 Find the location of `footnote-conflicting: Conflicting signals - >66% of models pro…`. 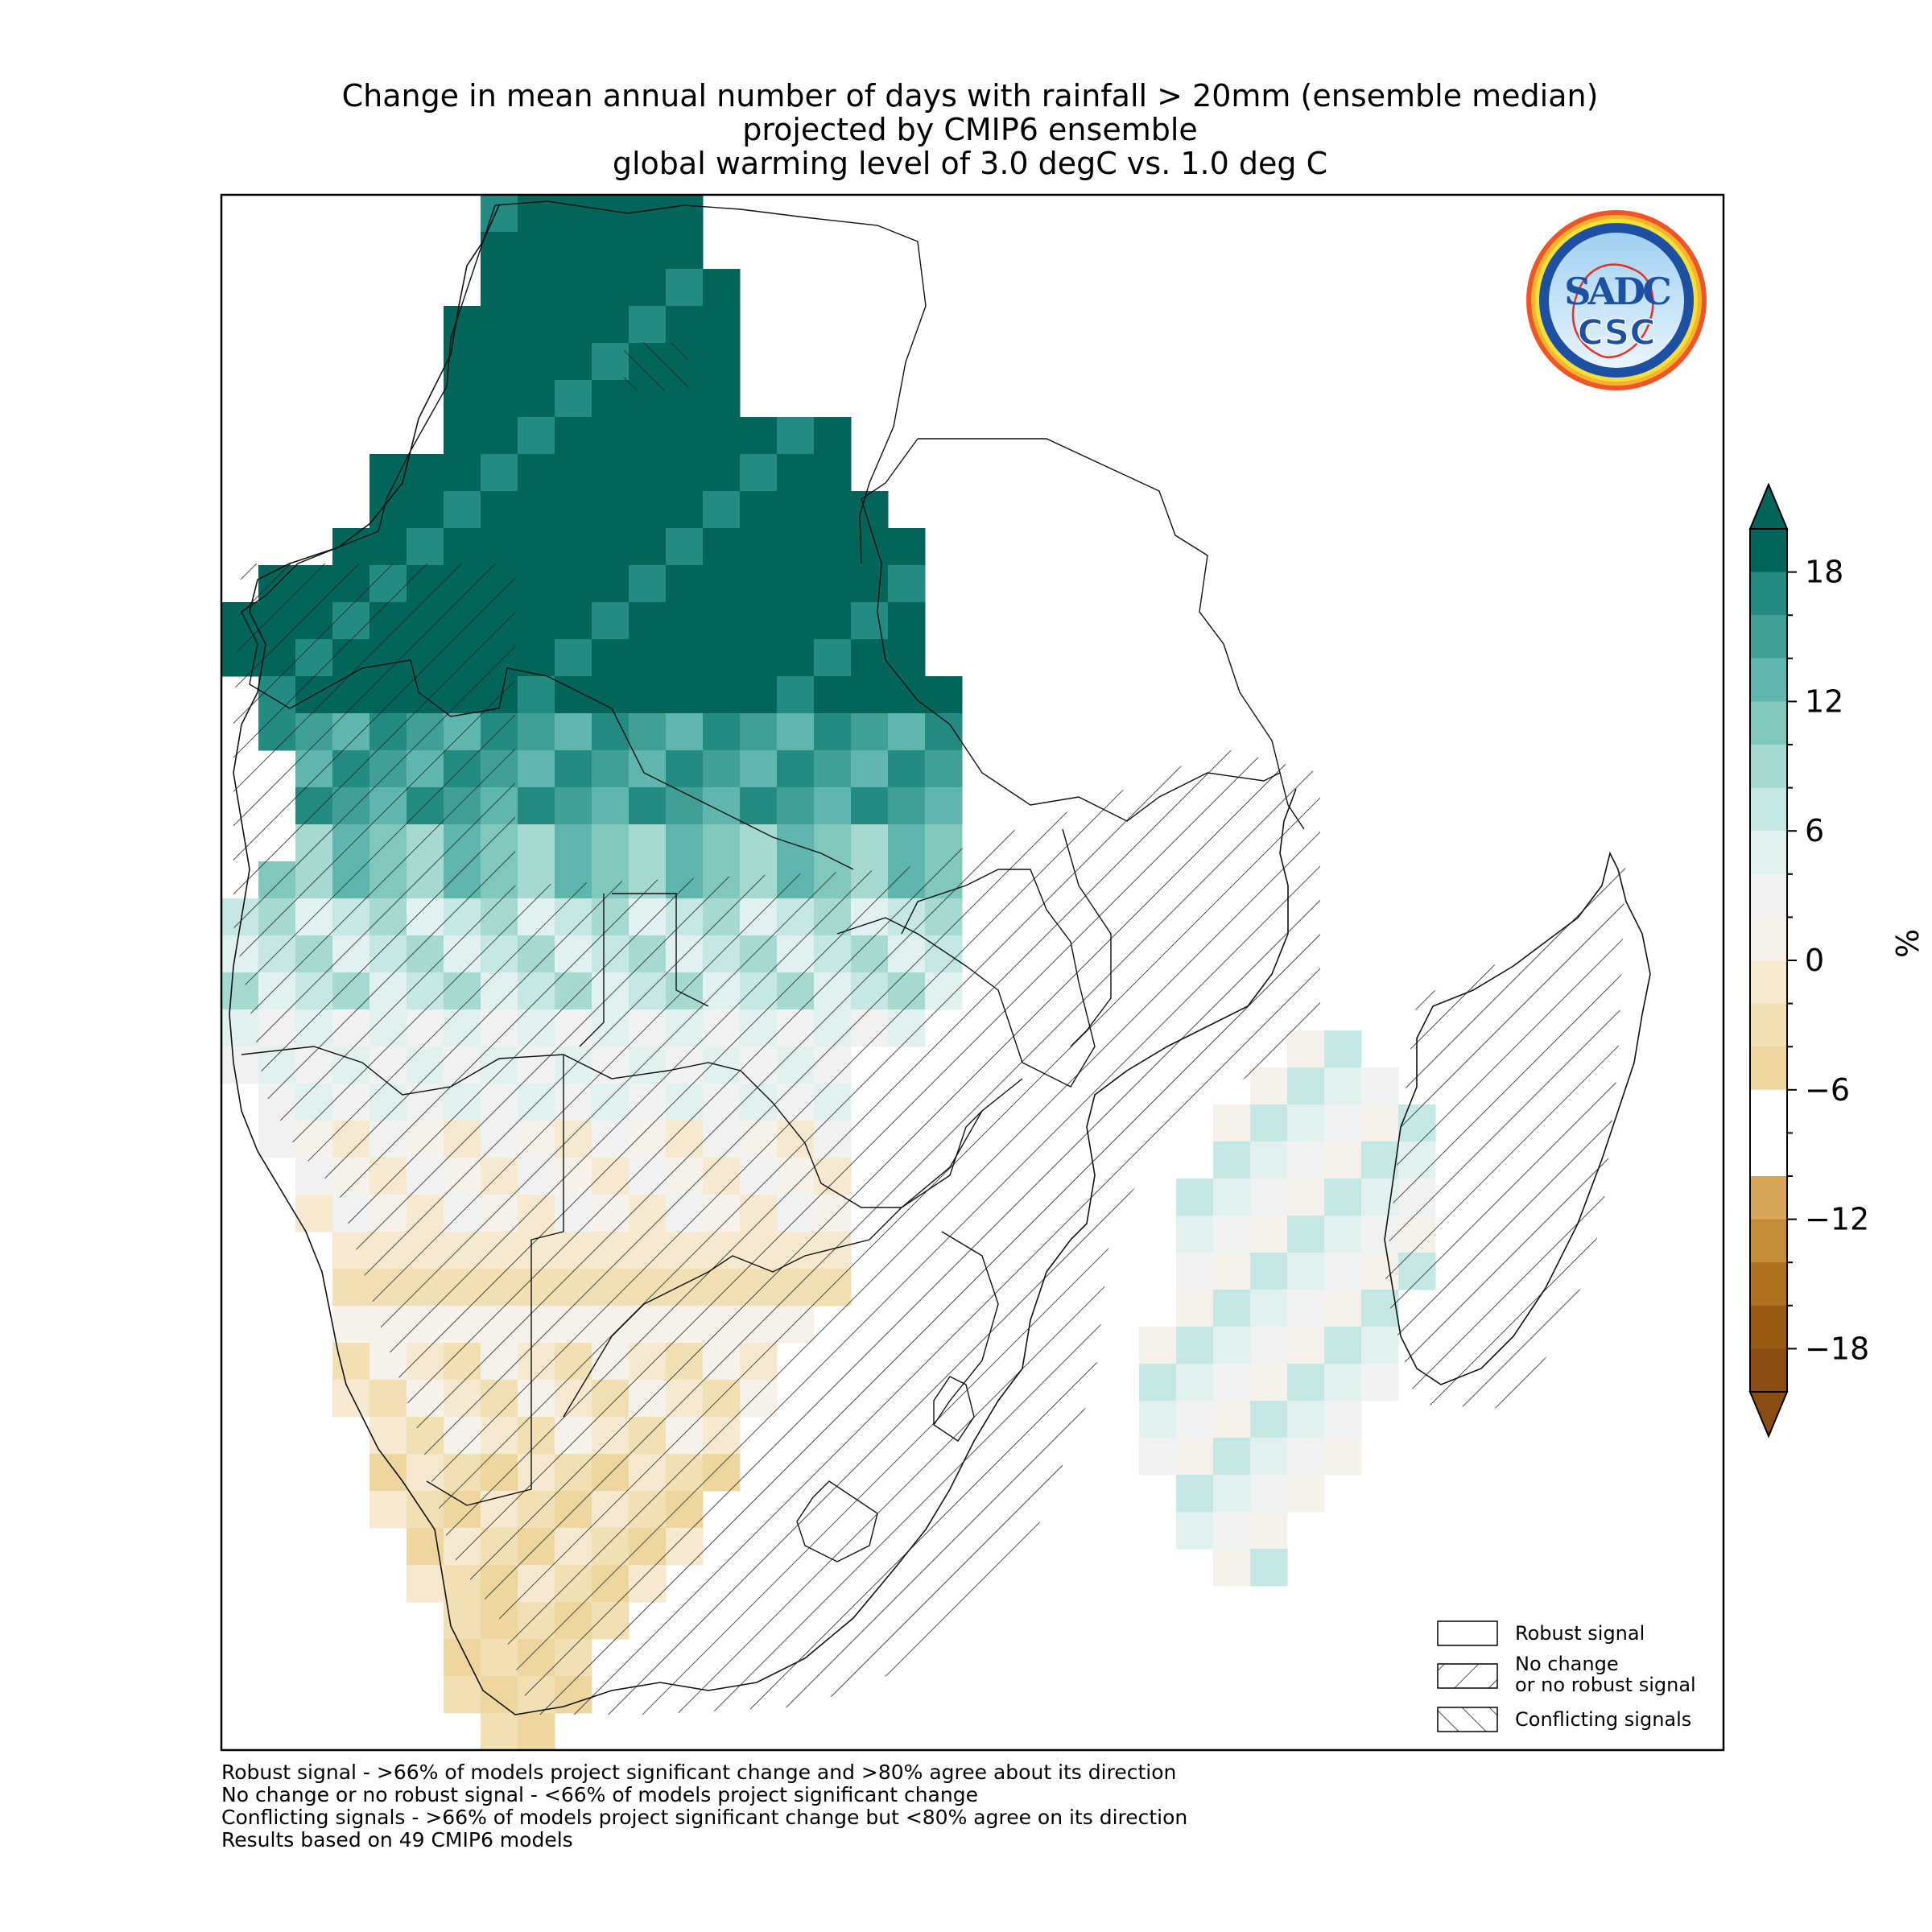

footnote-conflicting: Conflicting signals - >66% of models pro… is located at coordinates (704, 1817).